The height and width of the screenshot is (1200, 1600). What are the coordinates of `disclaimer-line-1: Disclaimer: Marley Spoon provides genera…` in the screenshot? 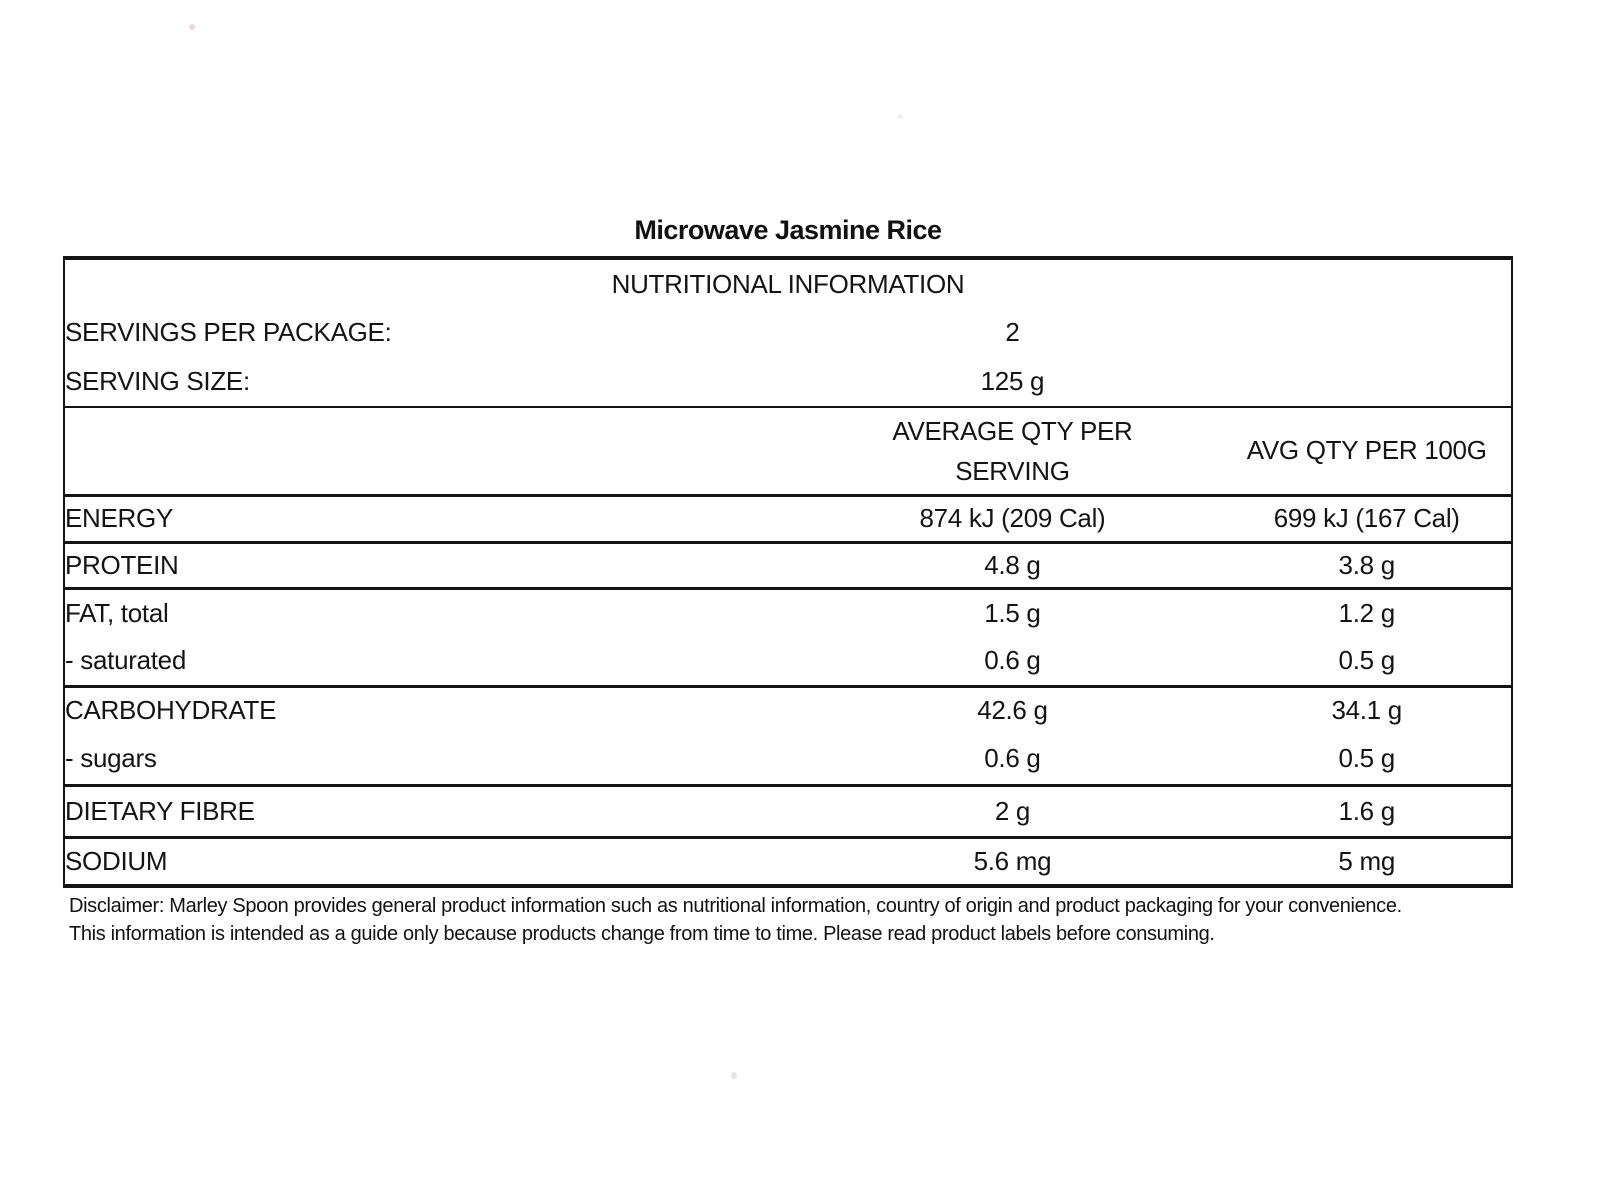 It's located at (735, 906).